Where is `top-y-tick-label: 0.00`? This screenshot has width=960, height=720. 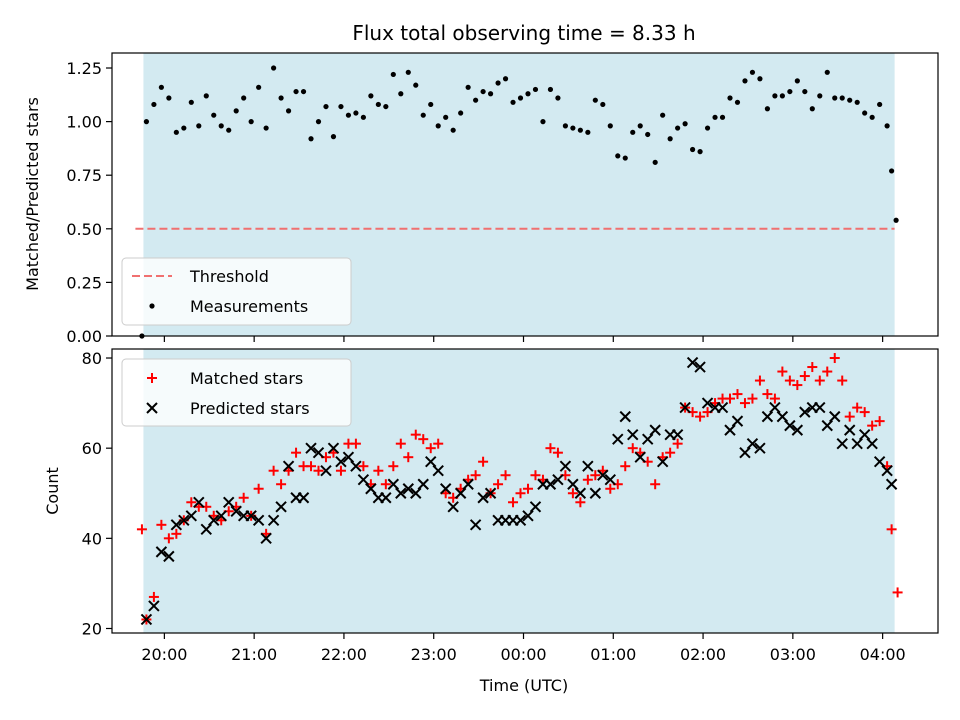
top-y-tick-label: 0.00 is located at coordinates (84, 336).